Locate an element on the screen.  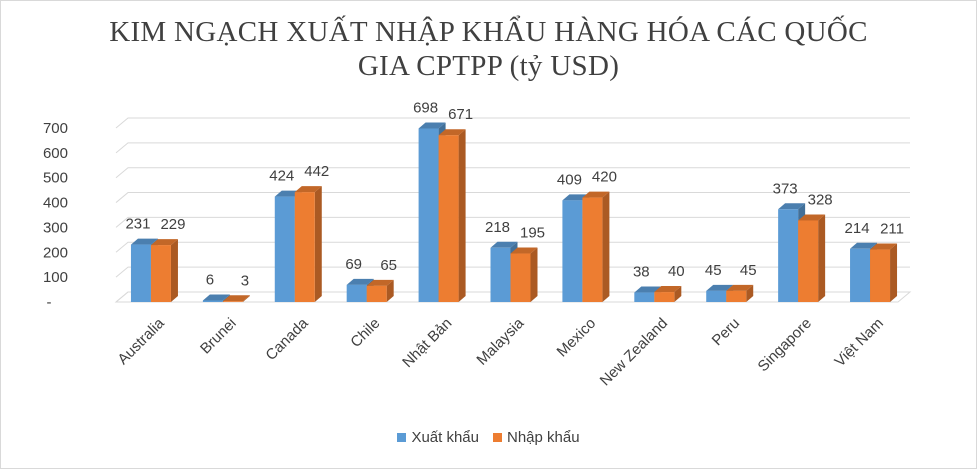
data-label: 69 is located at coordinates (353, 264).